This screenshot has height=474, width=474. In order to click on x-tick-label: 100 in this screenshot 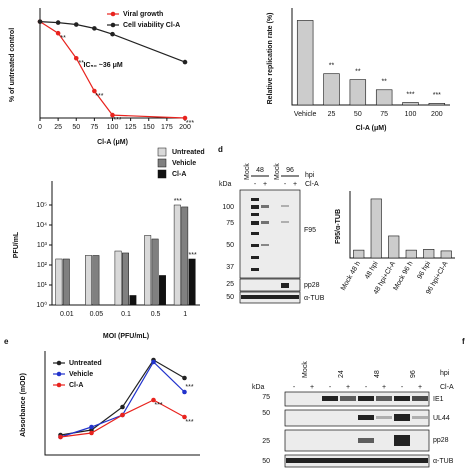, I will do `click(113, 127)`.